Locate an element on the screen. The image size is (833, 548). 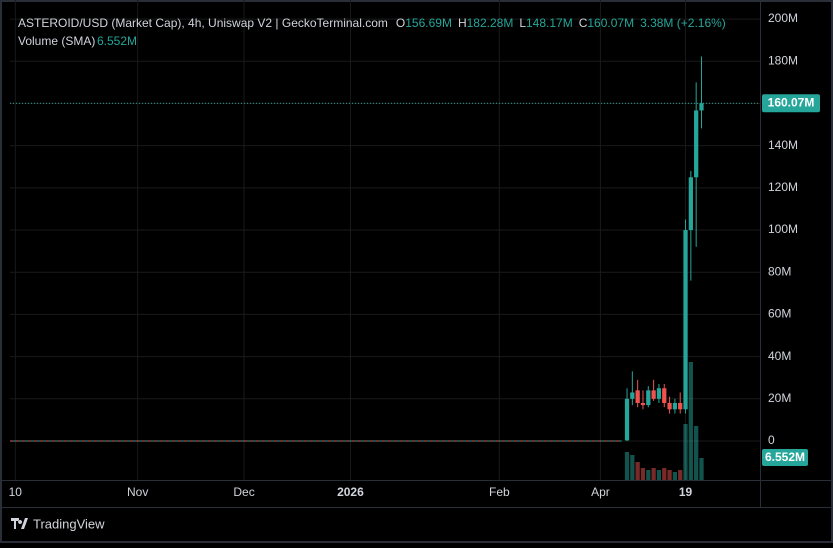
last-price-label: 160.07M is located at coordinates (791, 102).